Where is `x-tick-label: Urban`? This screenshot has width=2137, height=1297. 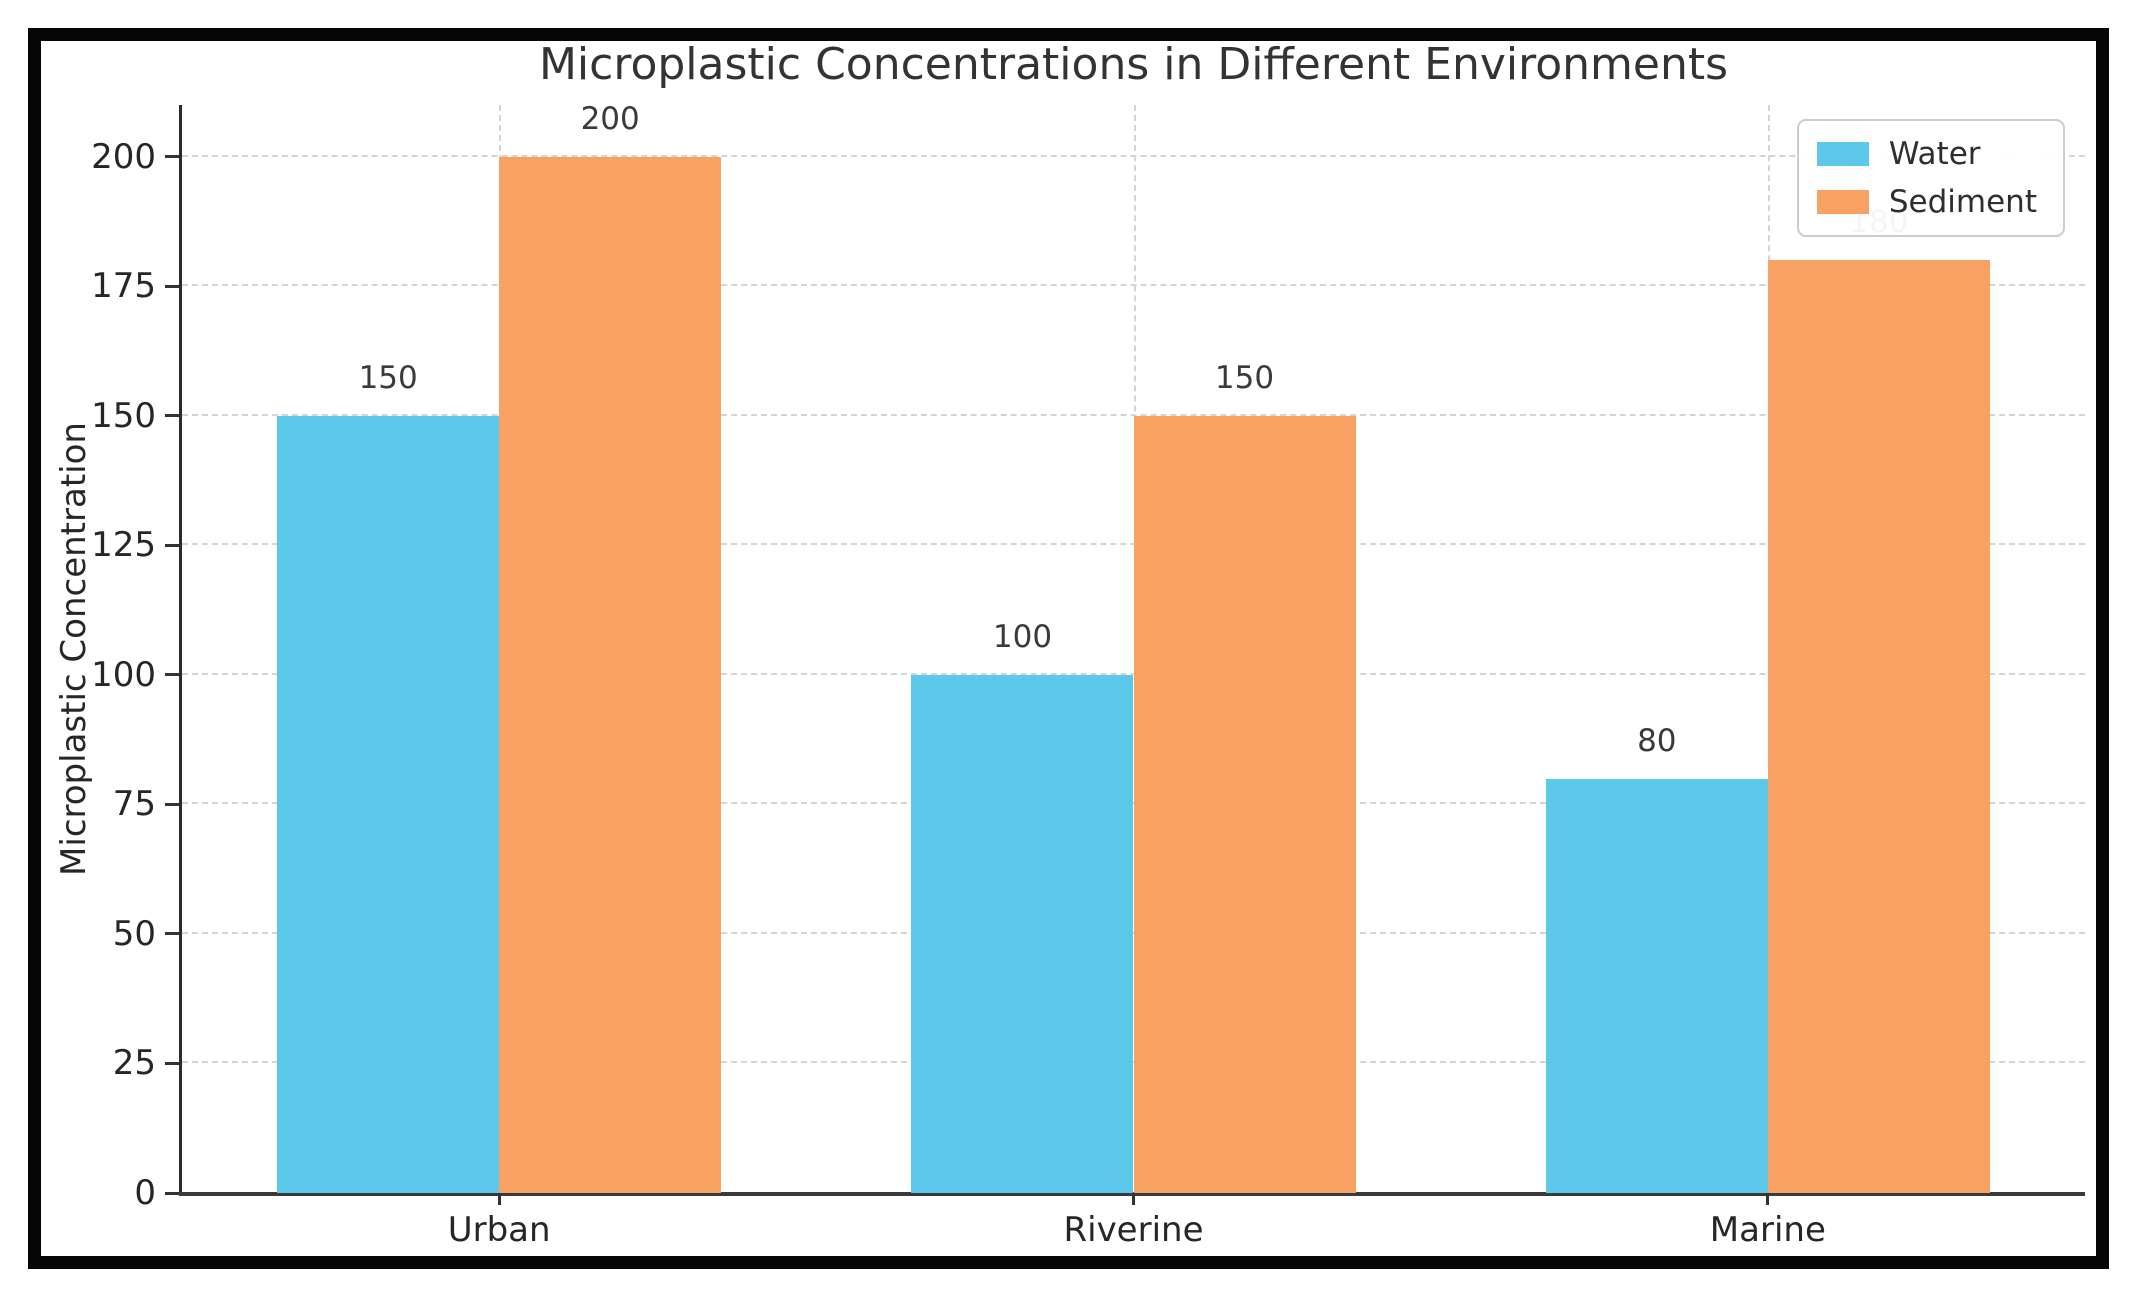 x-tick-label: Urban is located at coordinates (499, 1230).